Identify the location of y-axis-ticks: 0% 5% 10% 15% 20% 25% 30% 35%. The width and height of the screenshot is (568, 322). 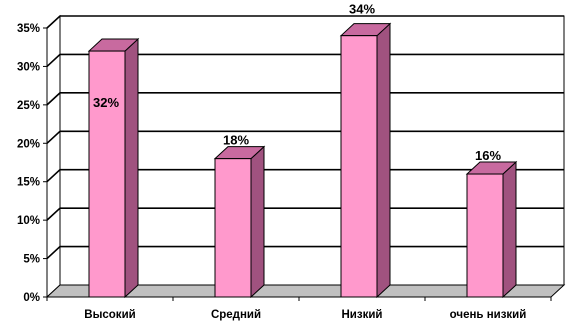
(32, 163).